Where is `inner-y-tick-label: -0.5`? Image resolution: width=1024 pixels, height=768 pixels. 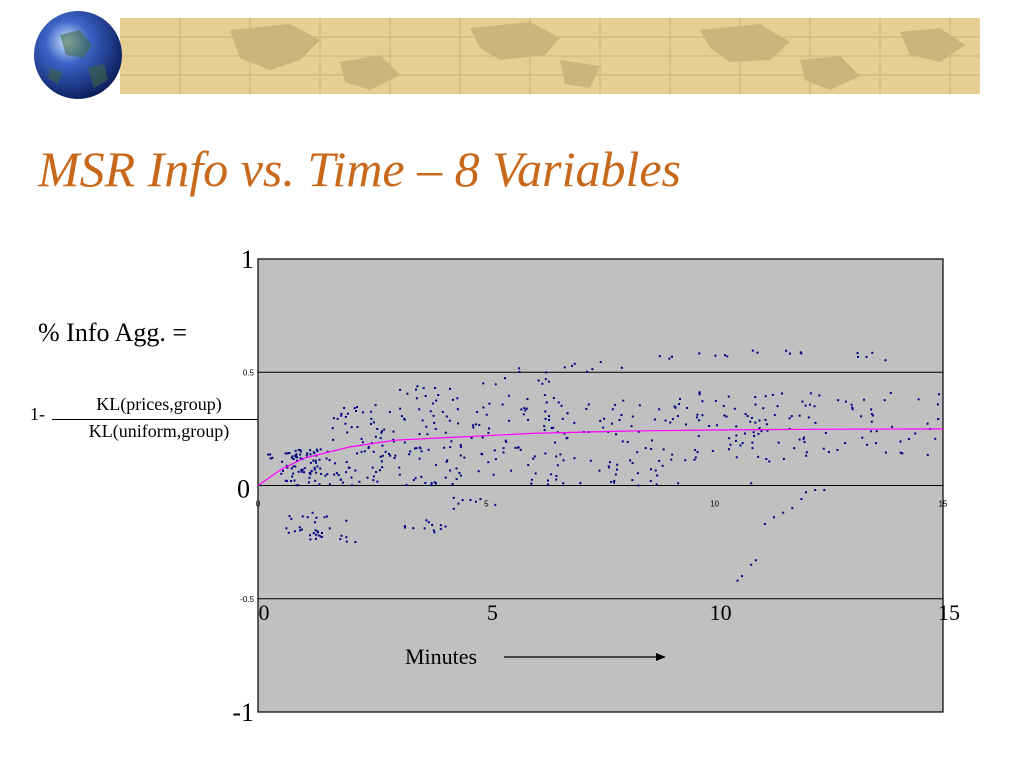
inner-y-tick-label: -0.5 is located at coordinates (247, 599).